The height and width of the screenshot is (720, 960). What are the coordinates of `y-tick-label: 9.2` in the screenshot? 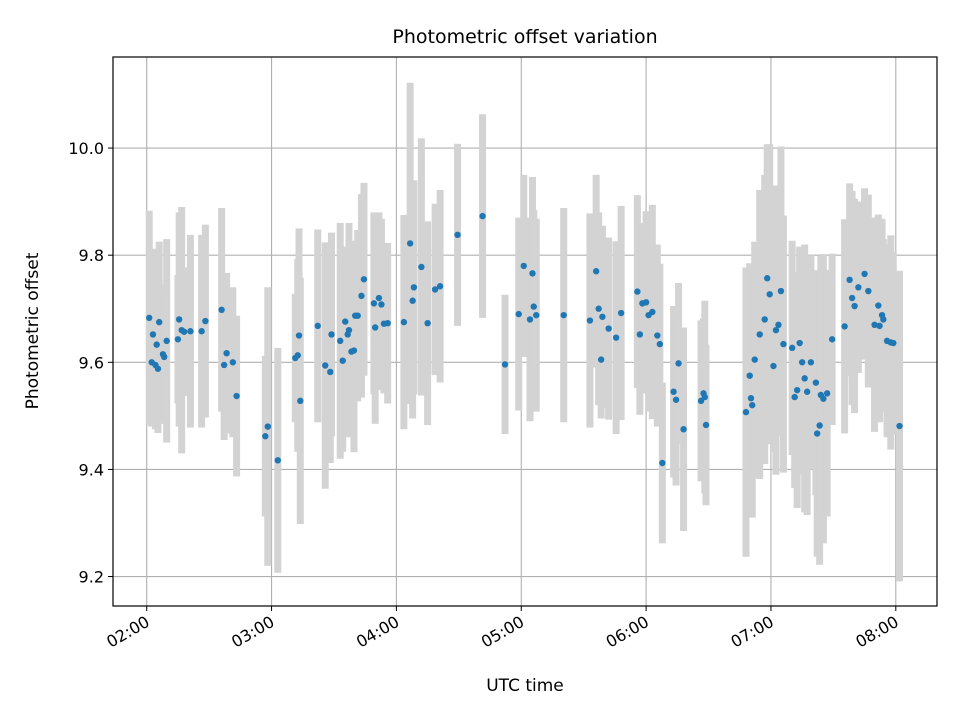 It's located at (91, 577).